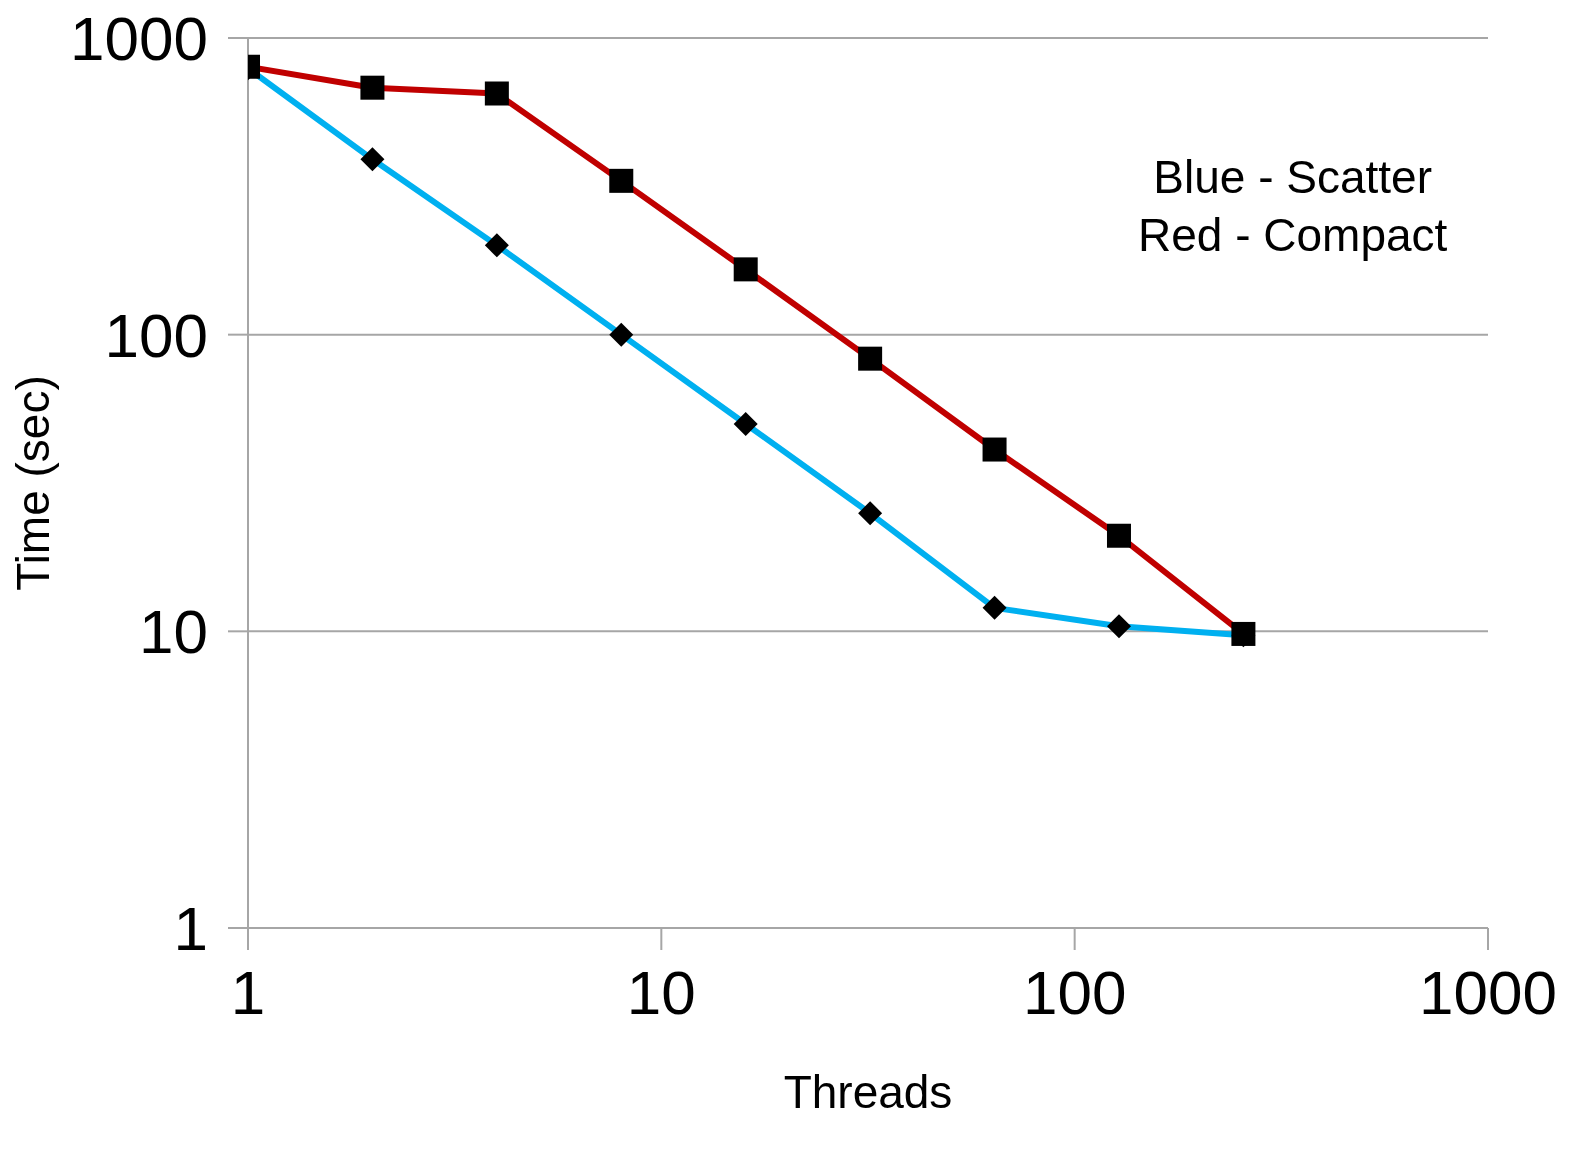  I want to click on annotation: Blue - Scatter, so click(1292, 177).